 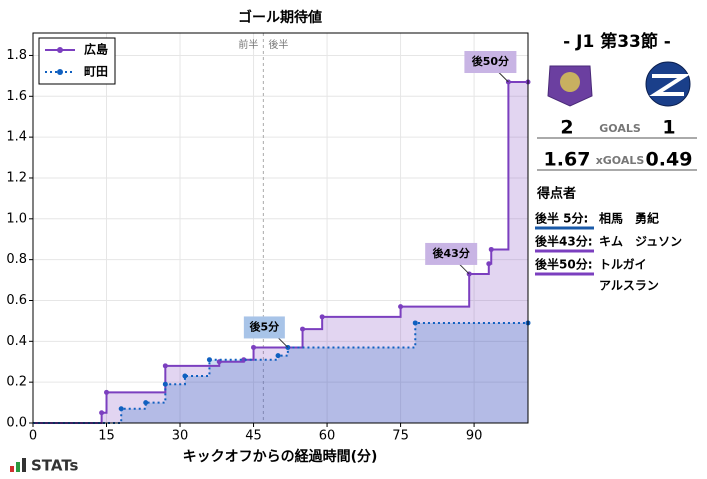 What do you see at coordinates (16, 341) in the screenshot?
I see `y-tick-label: 0.4` at bounding box center [16, 341].